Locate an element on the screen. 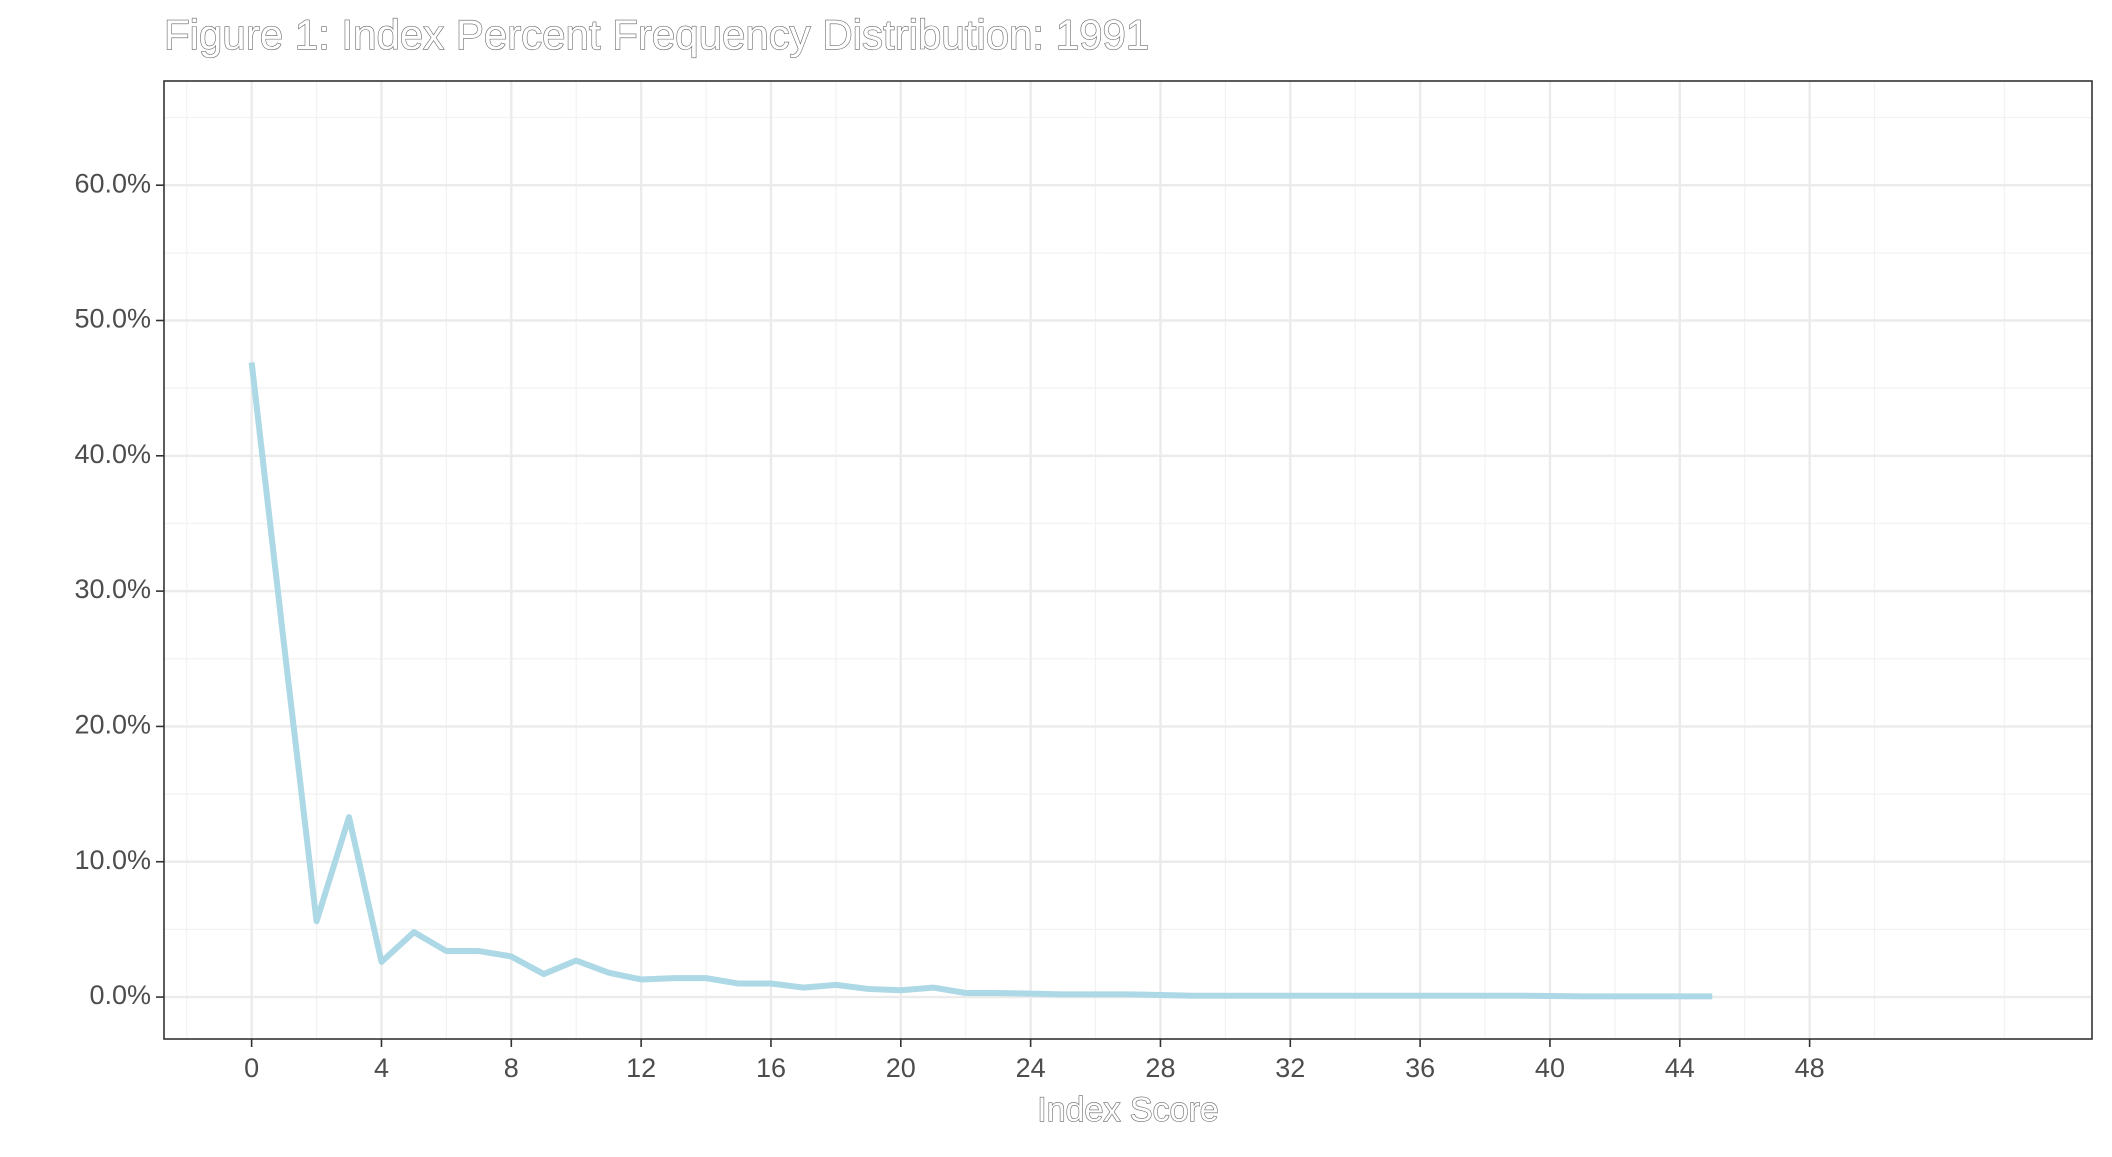 The height and width of the screenshot is (1157, 2112). x-tick-label: 16 is located at coordinates (771, 1068).